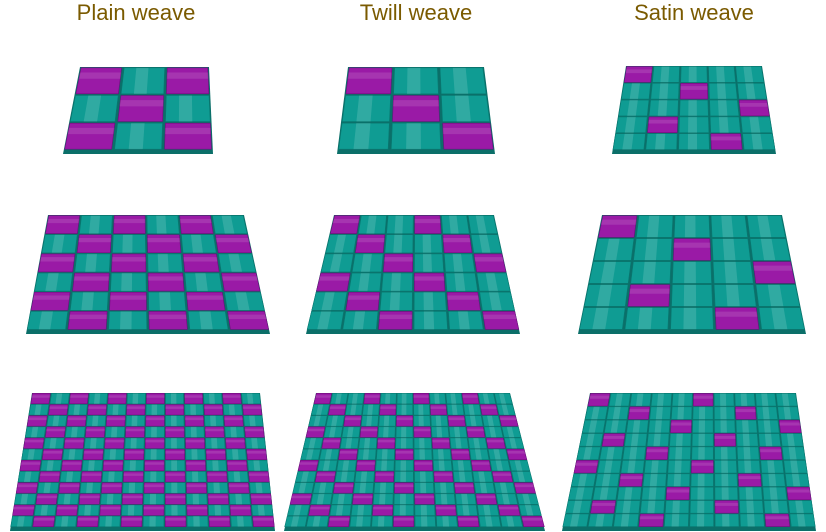 The width and height of the screenshot is (826, 532). I want to click on satin-weave-panel-large, so click(689, 462).